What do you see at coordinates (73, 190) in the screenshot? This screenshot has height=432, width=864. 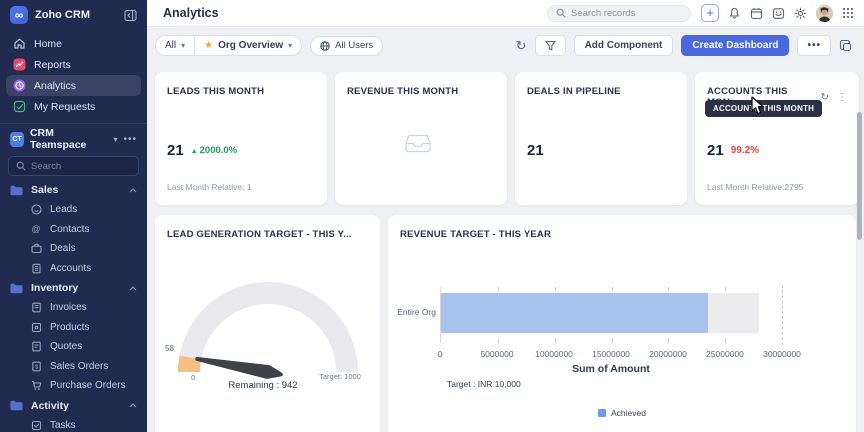 I see `sidebar-section-sales: Sales` at bounding box center [73, 190].